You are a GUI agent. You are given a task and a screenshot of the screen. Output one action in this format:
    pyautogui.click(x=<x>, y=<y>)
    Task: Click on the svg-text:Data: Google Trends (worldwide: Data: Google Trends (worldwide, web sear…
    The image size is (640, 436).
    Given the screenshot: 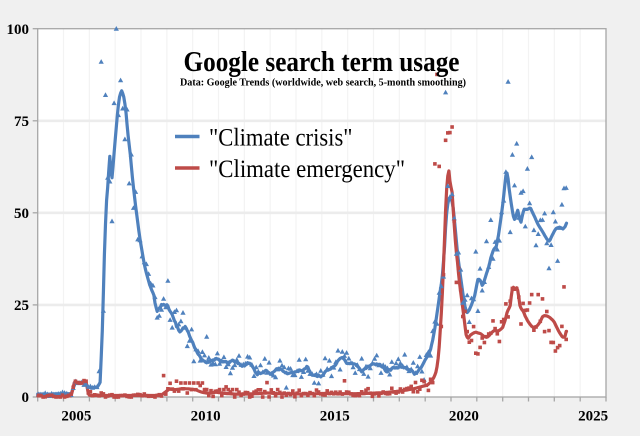 What is the action you would take?
    pyautogui.click(x=323, y=83)
    